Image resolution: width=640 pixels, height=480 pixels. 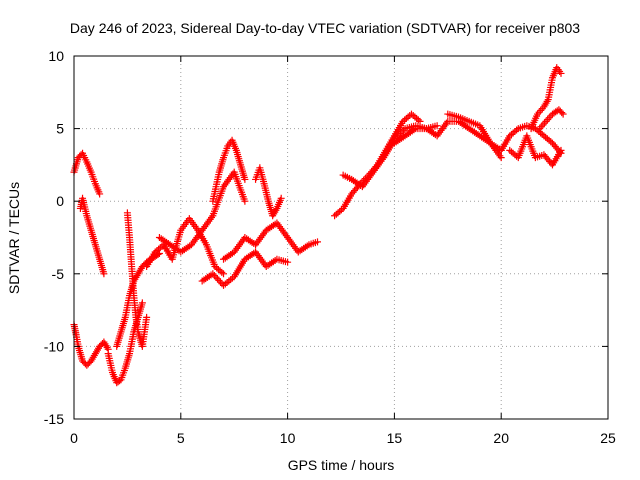 What do you see at coordinates (58, 274) in the screenshot?
I see `y-tick-label: -5` at bounding box center [58, 274].